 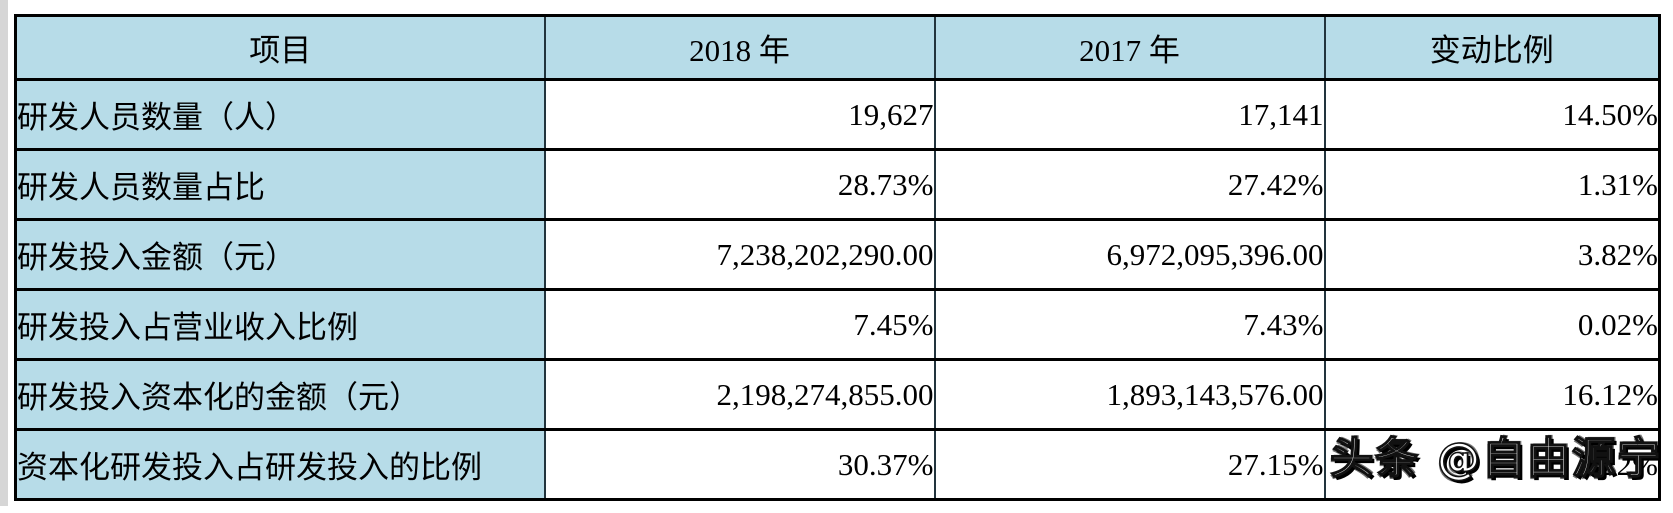 I want to click on row-label: 研发投入占营业收入比例, so click(x=280, y=324).